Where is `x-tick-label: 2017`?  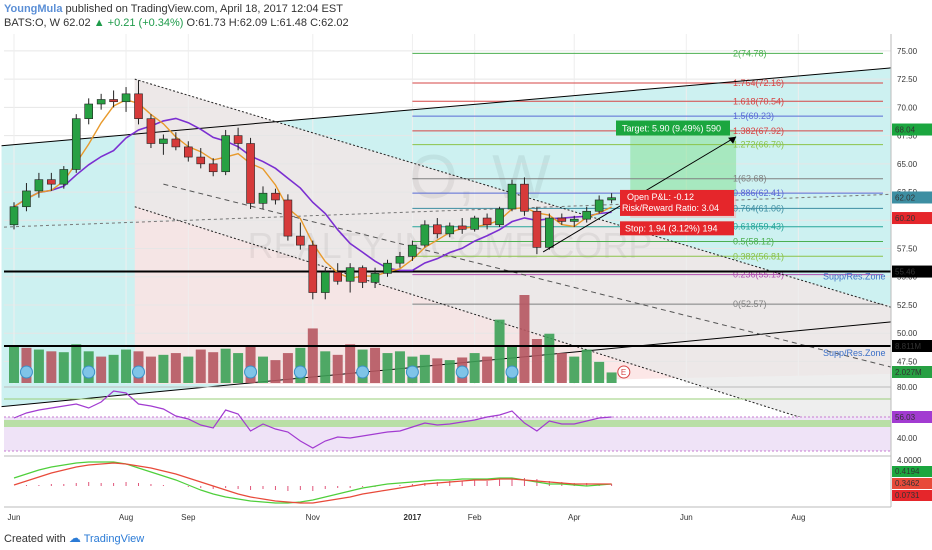
x-tick-label: 2017 is located at coordinates (413, 517).